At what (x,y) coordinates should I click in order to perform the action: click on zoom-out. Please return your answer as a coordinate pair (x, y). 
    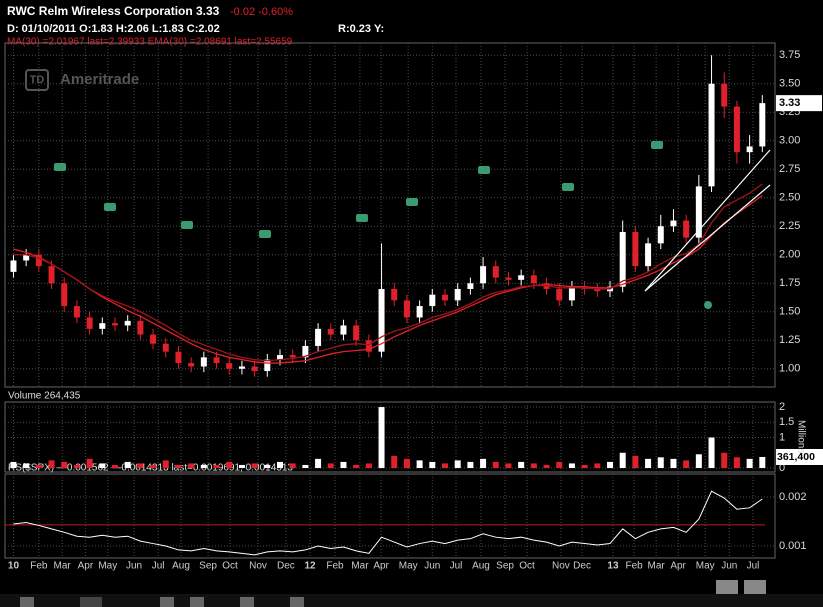
    Looking at the image, I should click on (755, 587).